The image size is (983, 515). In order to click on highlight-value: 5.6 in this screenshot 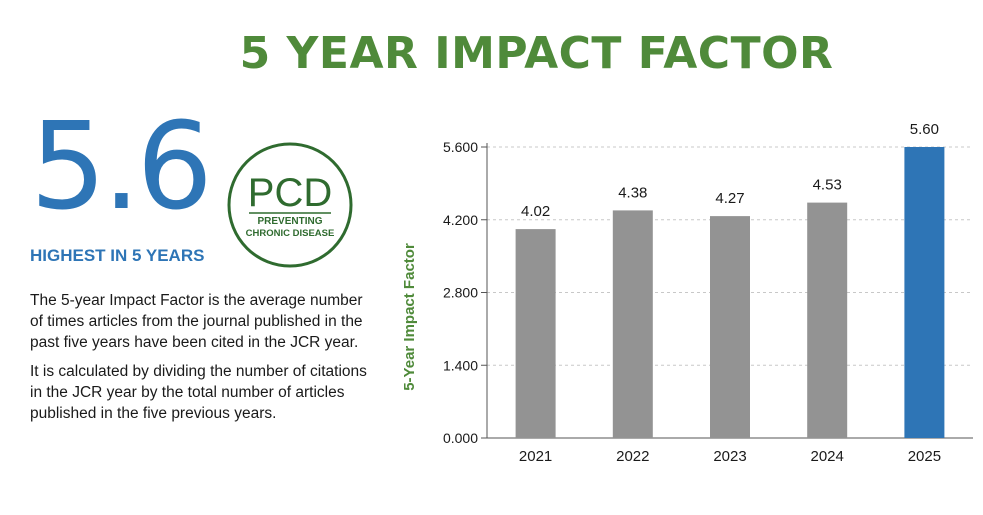, I will do `click(121, 167)`.